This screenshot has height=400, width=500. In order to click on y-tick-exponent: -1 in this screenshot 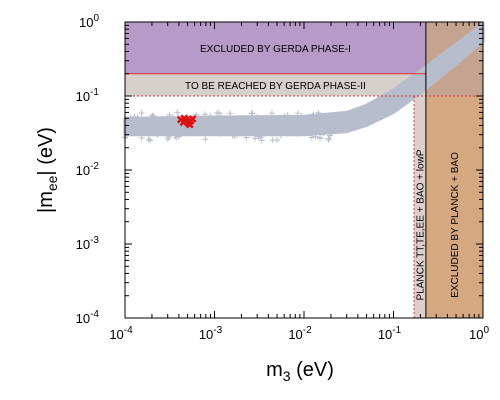, I will do `click(94, 92)`.